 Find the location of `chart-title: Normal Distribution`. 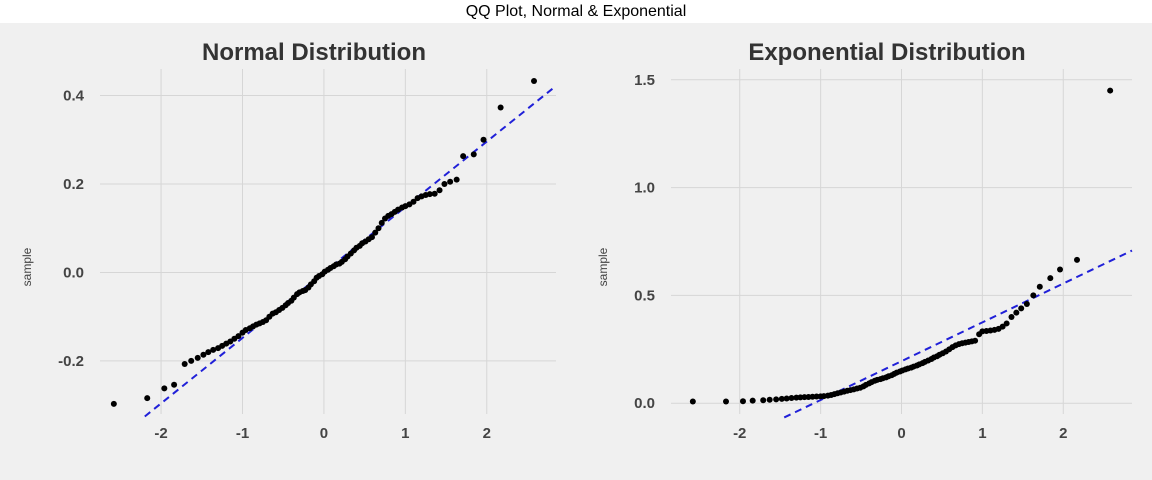

chart-title: Normal Distribution is located at coordinates (314, 52).